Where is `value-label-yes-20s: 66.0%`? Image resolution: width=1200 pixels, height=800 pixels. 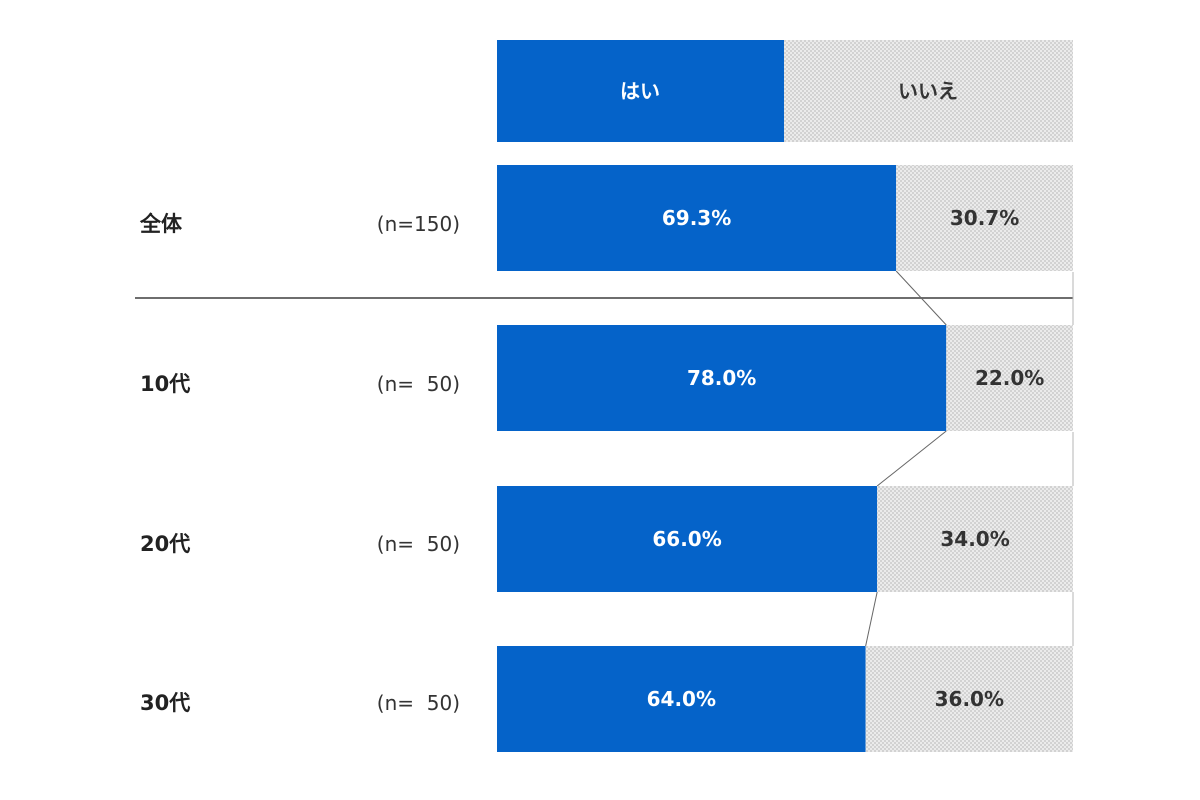
value-label-yes-20s: 66.0% is located at coordinates (686, 539).